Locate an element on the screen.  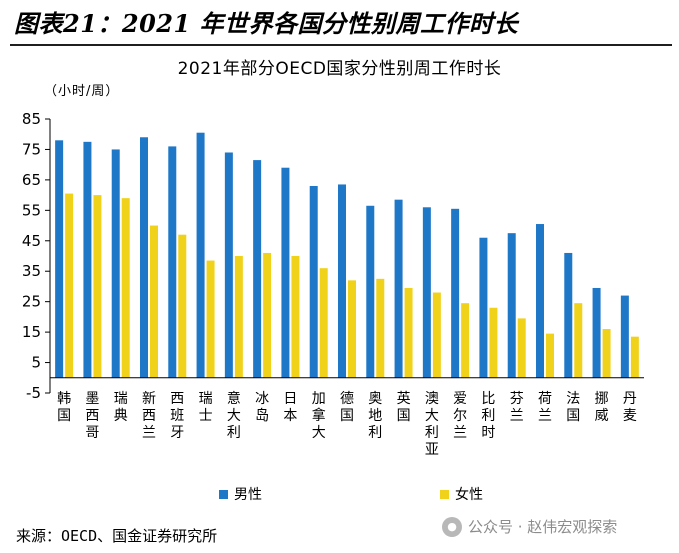
x-tick-label: 法国 is located at coordinates (573, 407).